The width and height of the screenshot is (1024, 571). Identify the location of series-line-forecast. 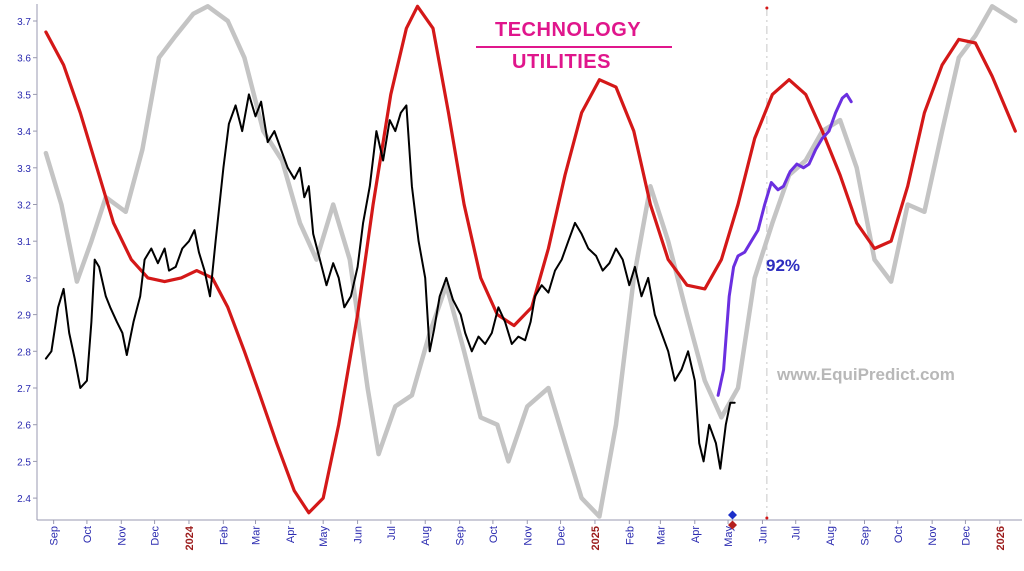
(784, 244).